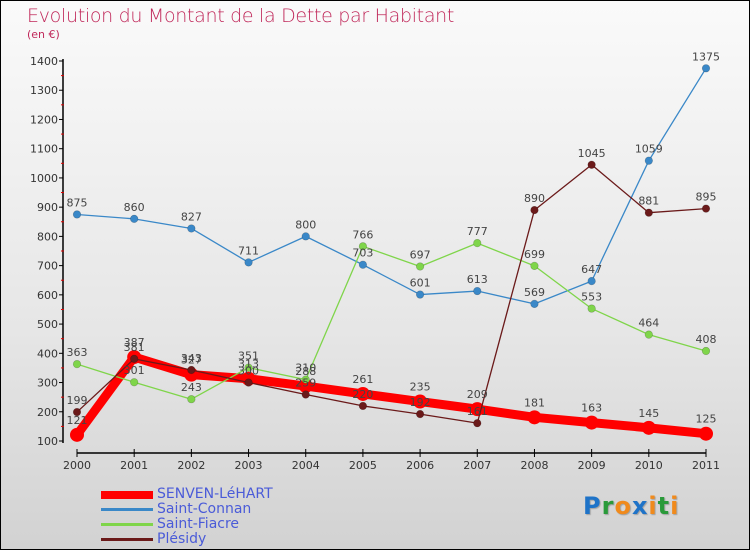 The height and width of the screenshot is (551, 750). Describe the element at coordinates (305, 224) in the screenshot. I see `data-label: 800` at that location.